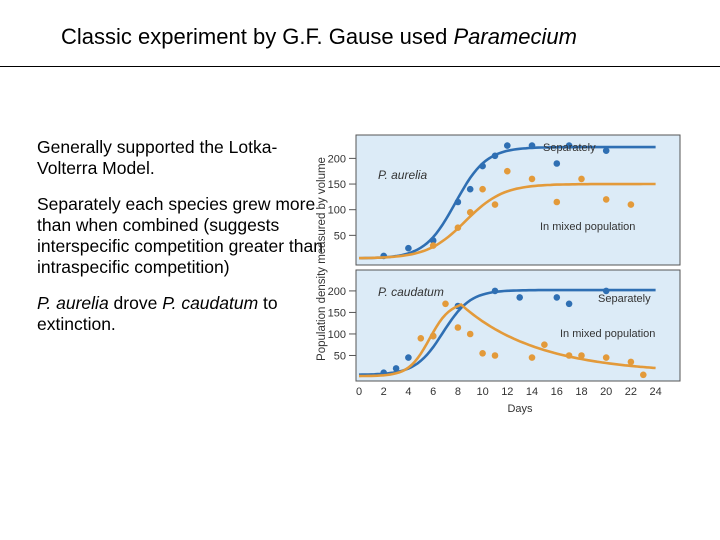  I want to click on species-label-top: P. aurelia, so click(402, 175).